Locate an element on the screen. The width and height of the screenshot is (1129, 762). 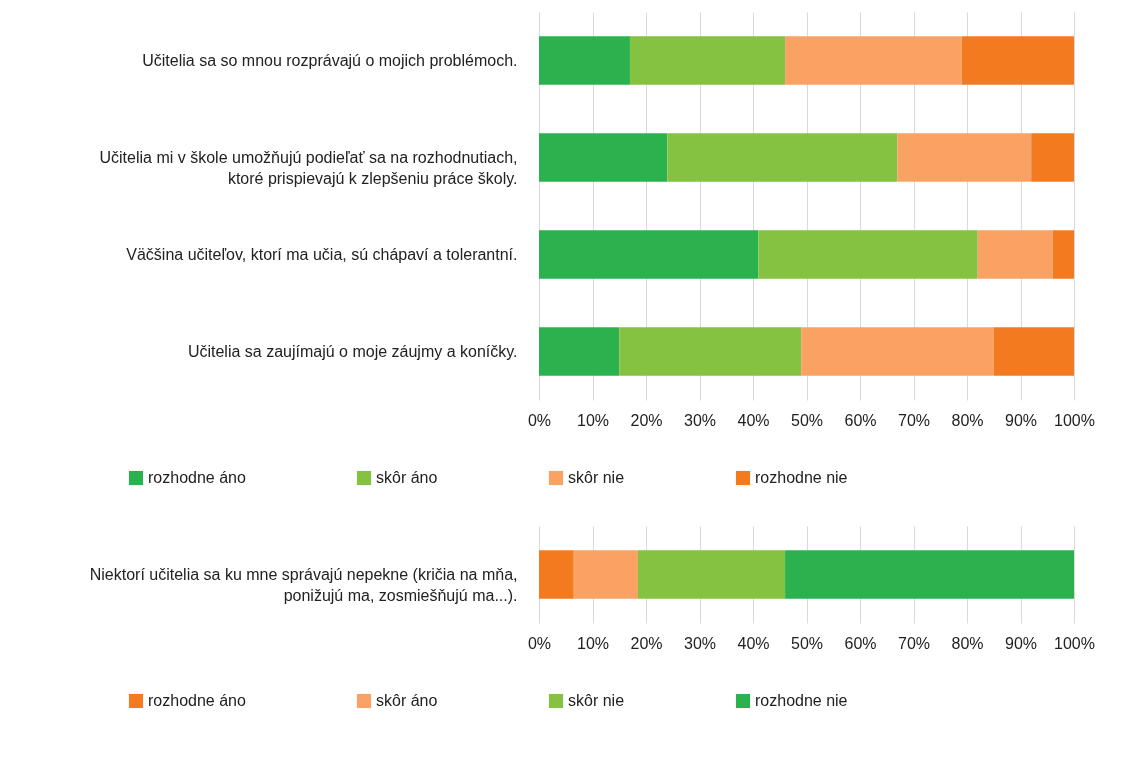
y-tick-label: Niektorí učitelia sa ku mne správajú nepekne (kričia na mňa, ponižujú ma, zosmiešňujú ma...). is located at coordinates (303, 584).